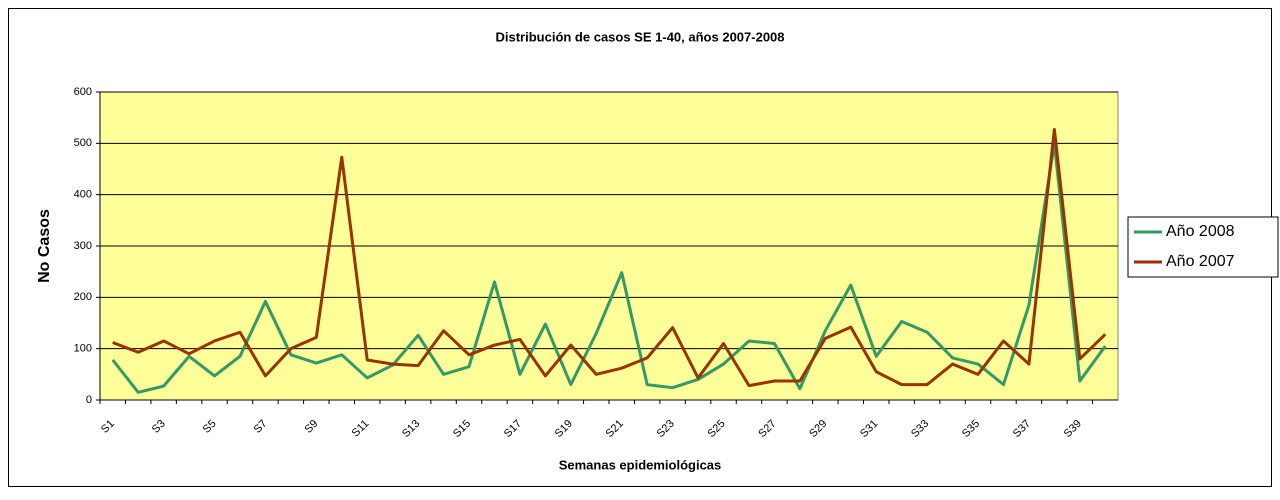  Describe the element at coordinates (89, 400) in the screenshot. I see `y-tick-label: 0` at that location.